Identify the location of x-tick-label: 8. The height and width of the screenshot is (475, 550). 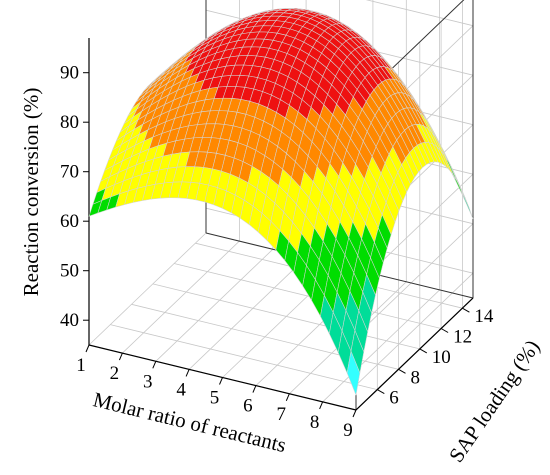
(315, 422).